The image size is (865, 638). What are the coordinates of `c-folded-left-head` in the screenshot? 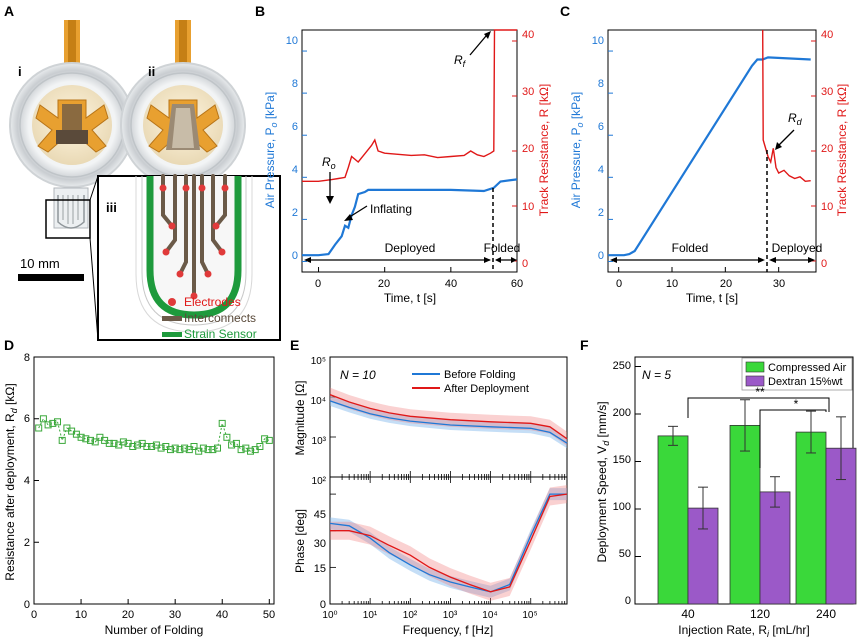 It's located at (613, 260).